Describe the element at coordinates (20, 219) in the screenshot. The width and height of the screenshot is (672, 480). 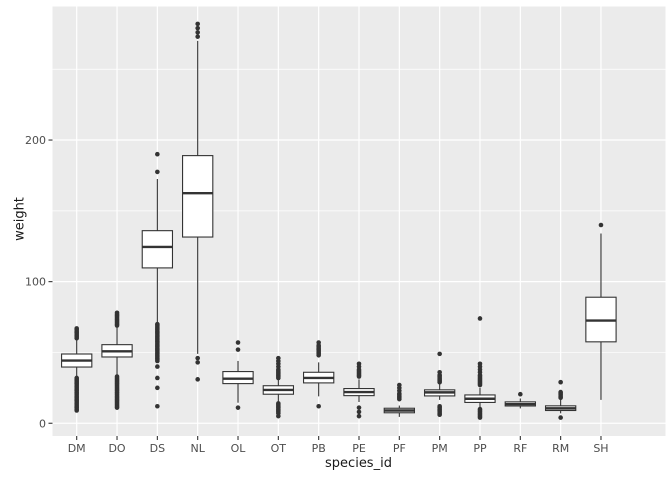
I see `y-axis-title: weight` at that location.